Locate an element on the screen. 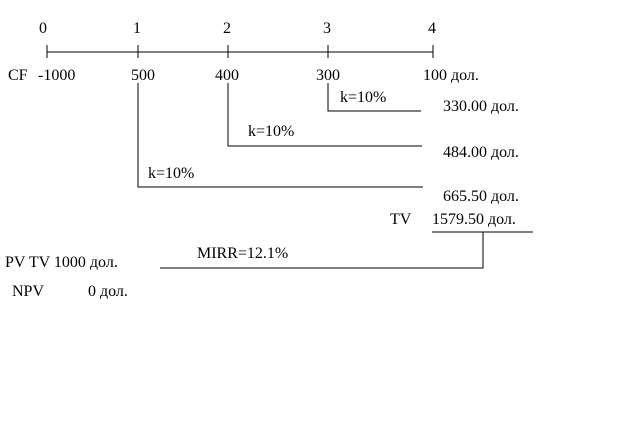  tv-label: TV is located at coordinates (401, 219).